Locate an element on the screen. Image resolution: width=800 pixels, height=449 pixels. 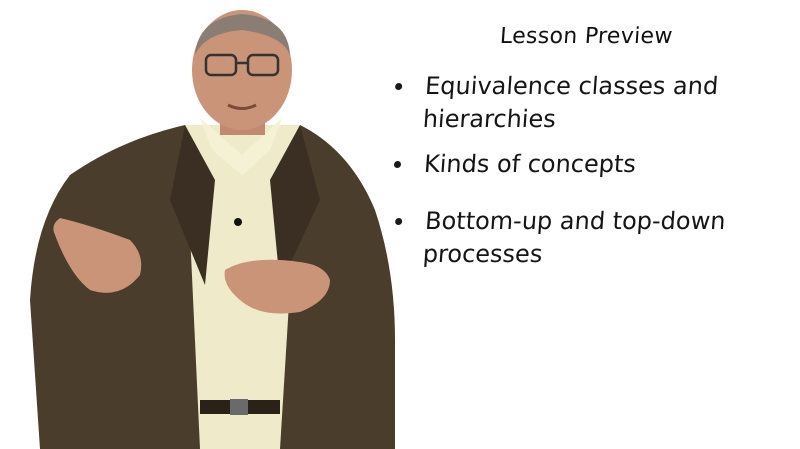
slide-title: Lesson Preview is located at coordinates (586, 36).